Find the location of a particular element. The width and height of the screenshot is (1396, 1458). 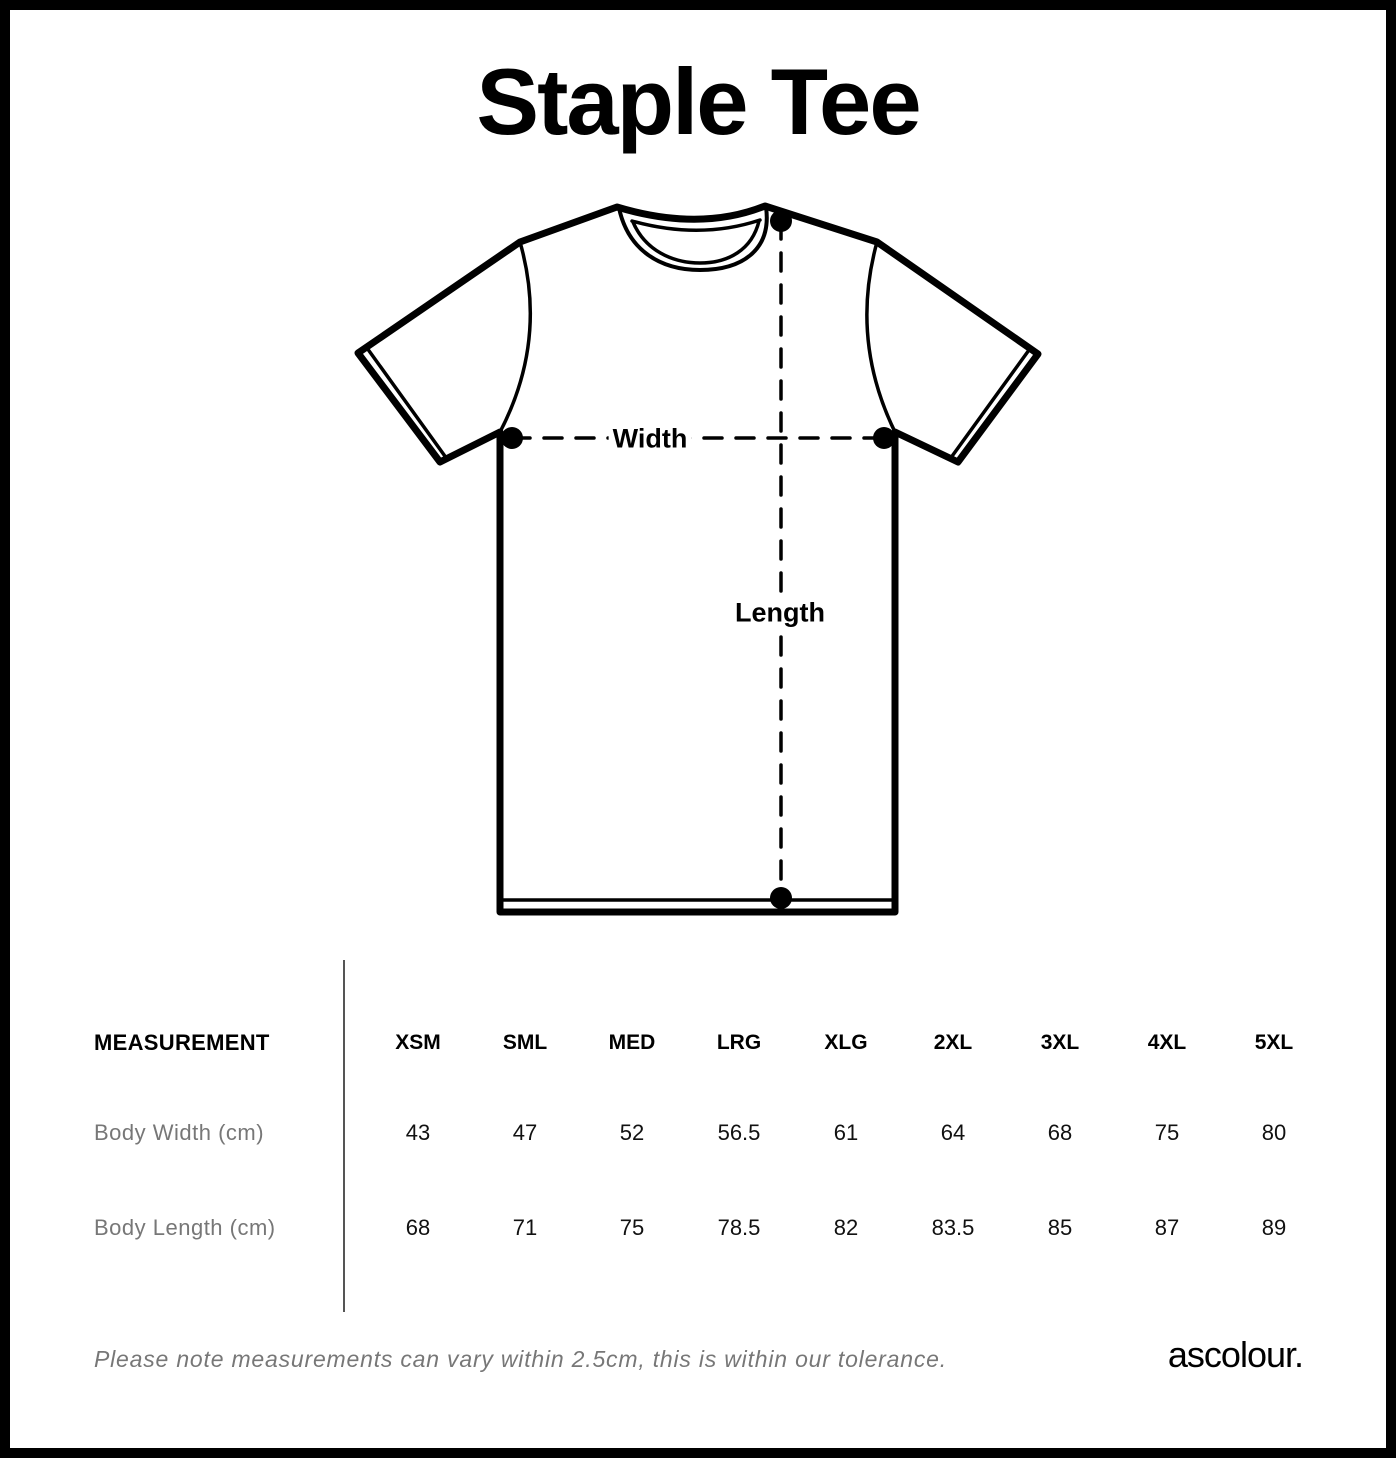

size-header: XSM is located at coordinates (418, 1042).